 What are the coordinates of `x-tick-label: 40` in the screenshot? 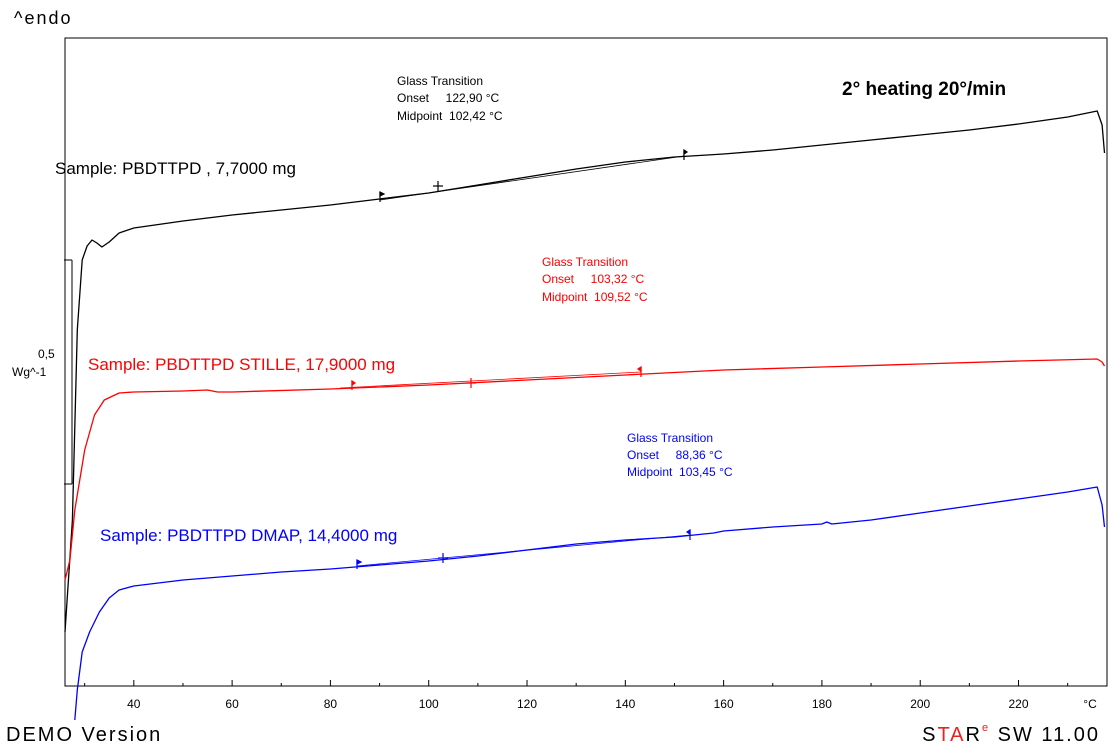 It's located at (134, 704).